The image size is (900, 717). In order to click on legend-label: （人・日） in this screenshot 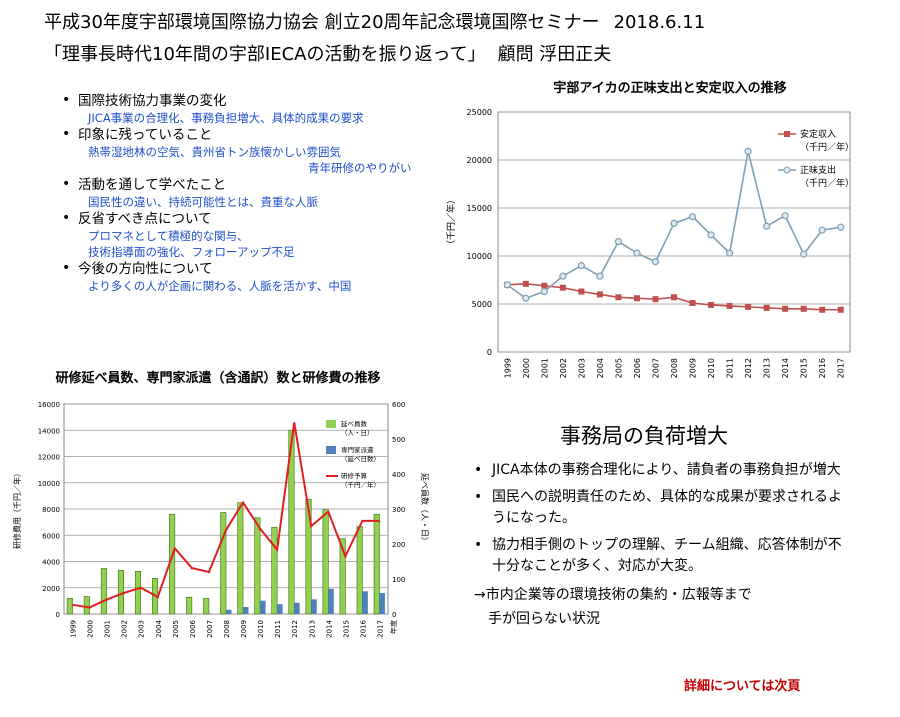, I will do `click(357, 433)`.